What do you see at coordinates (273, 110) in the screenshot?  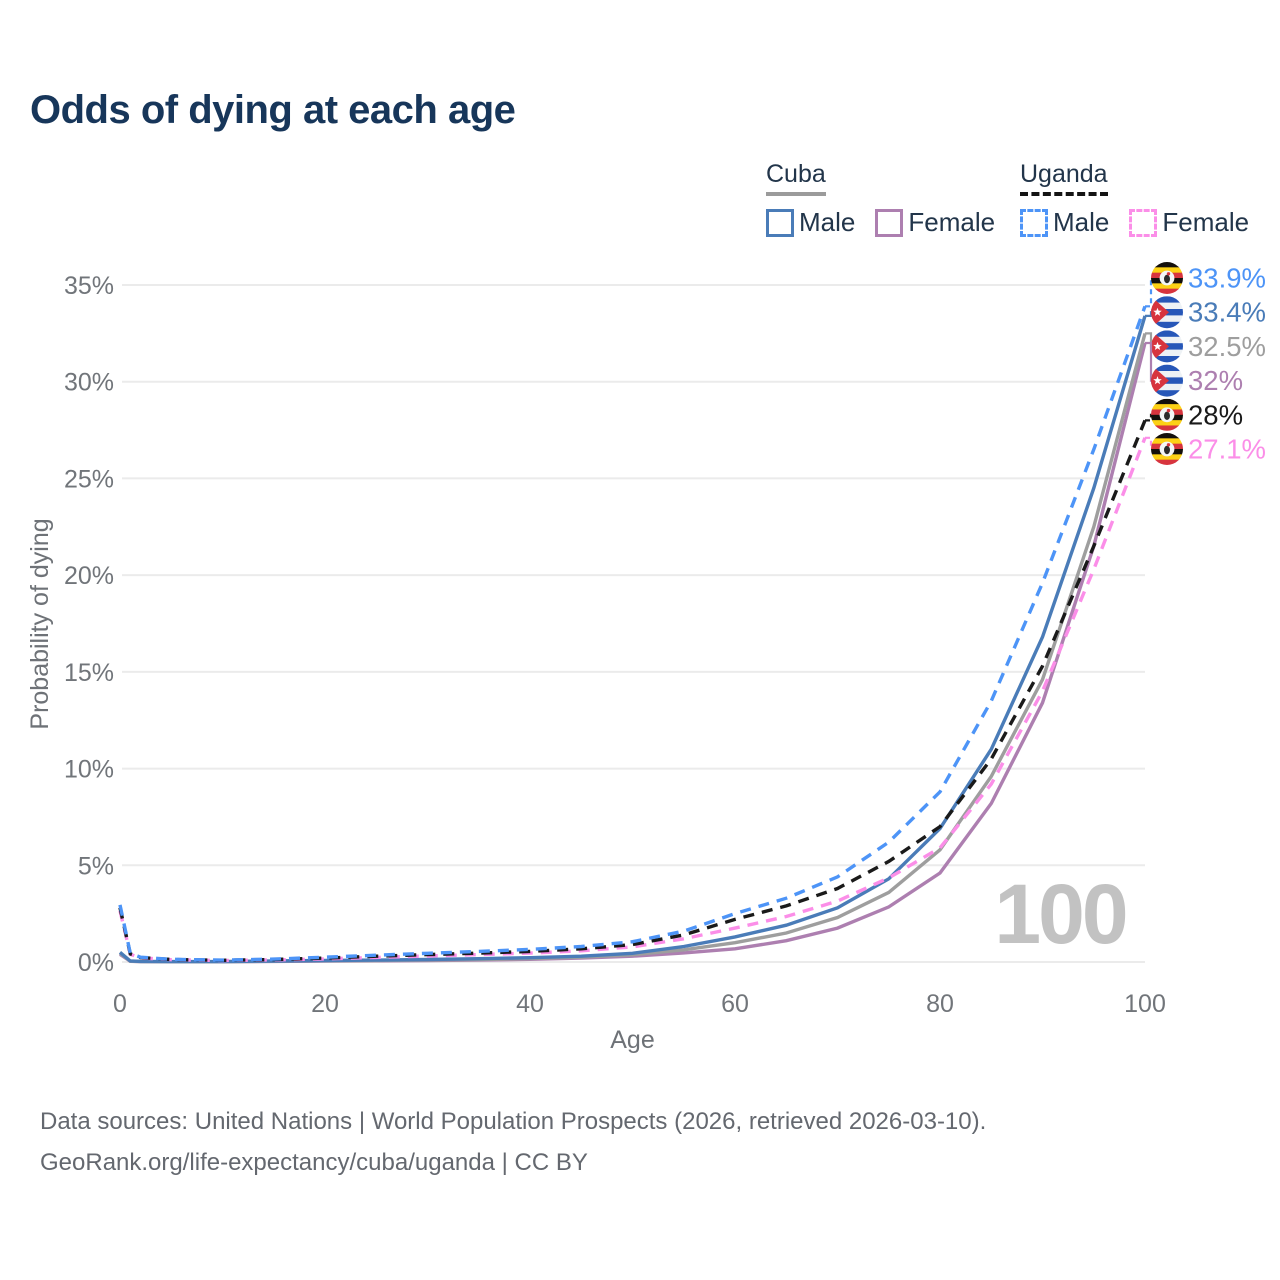 I see `page-title: Odds of dying at each age` at bounding box center [273, 110].